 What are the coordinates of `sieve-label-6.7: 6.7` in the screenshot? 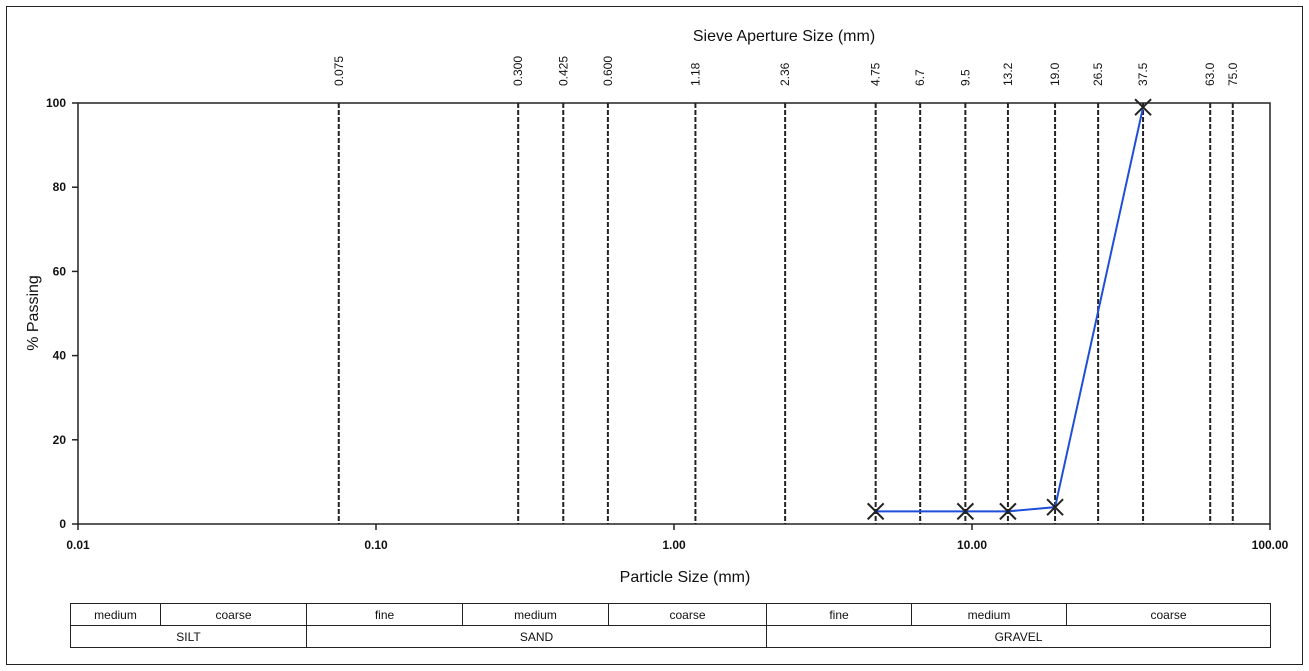 It's located at (920, 77).